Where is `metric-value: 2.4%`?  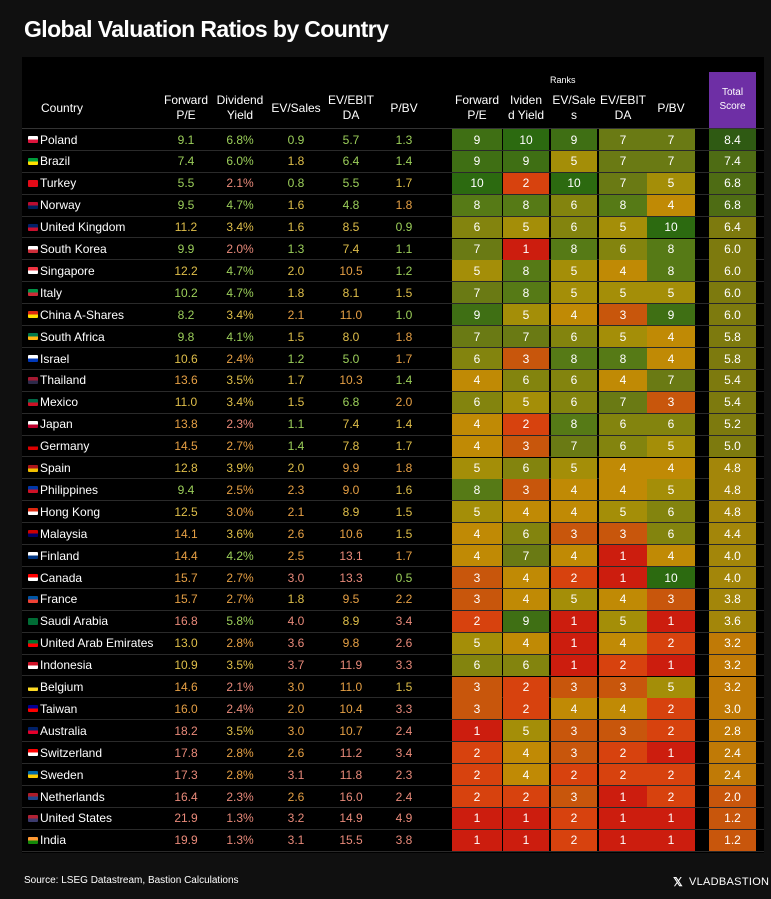 metric-value: 2.4% is located at coordinates (240, 358).